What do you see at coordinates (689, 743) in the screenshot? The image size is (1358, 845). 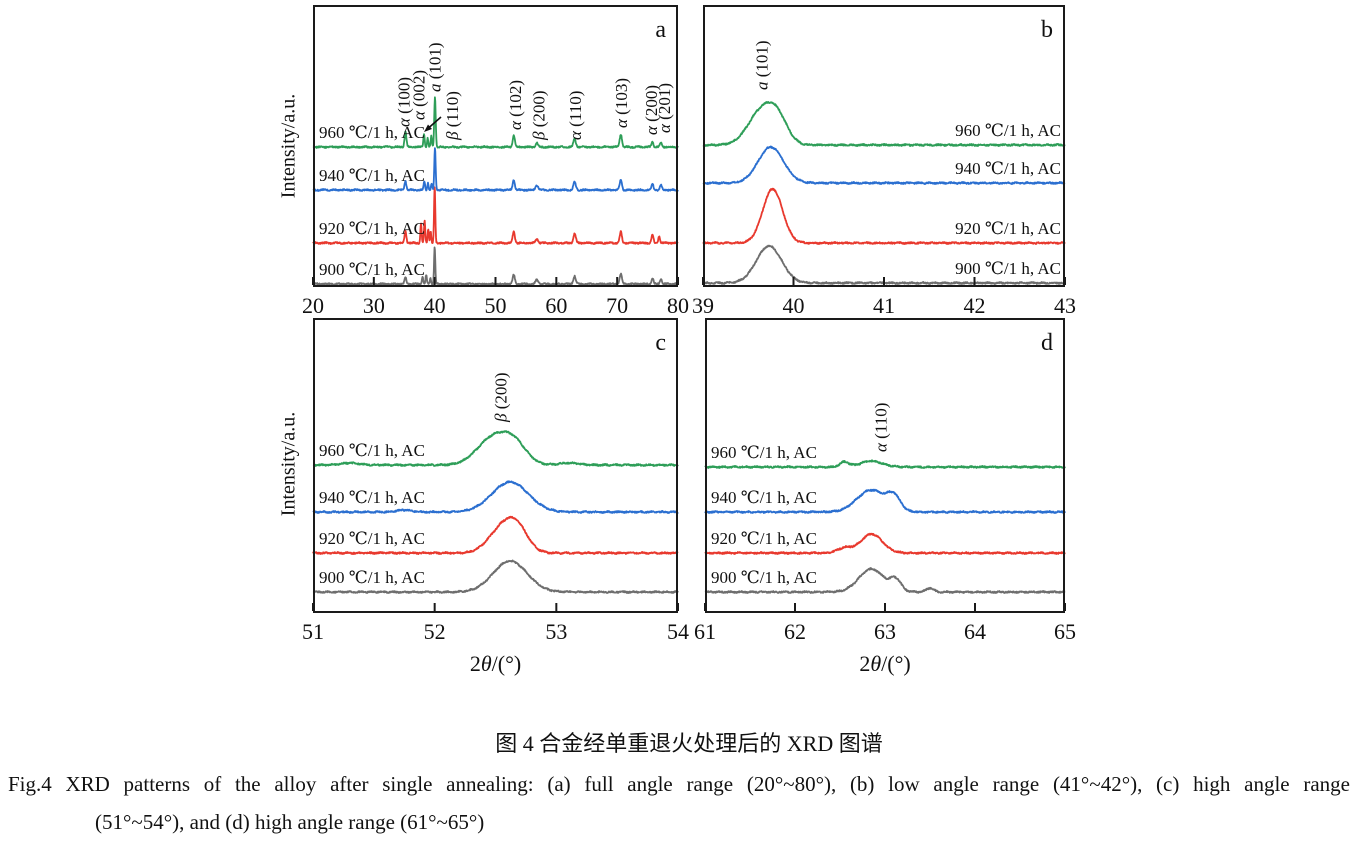 I see `figure-caption-chinese: 图 4 合金经单重退火处理后的 XRD 图谱` at bounding box center [689, 743].